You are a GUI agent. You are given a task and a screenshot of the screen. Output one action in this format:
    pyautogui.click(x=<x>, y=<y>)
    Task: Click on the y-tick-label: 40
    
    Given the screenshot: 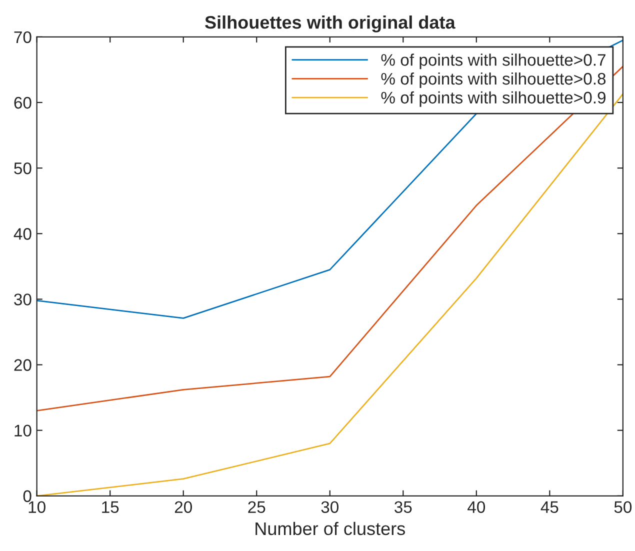 What is the action you would take?
    pyautogui.click(x=23, y=234)
    